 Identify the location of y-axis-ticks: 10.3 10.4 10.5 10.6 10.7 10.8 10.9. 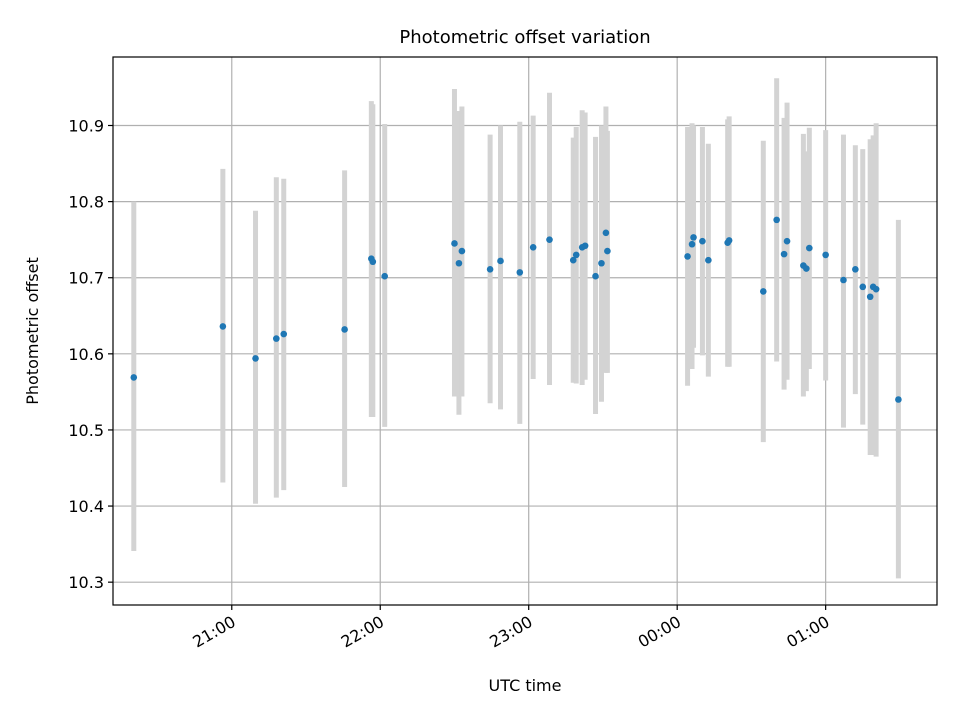
(90, 354).